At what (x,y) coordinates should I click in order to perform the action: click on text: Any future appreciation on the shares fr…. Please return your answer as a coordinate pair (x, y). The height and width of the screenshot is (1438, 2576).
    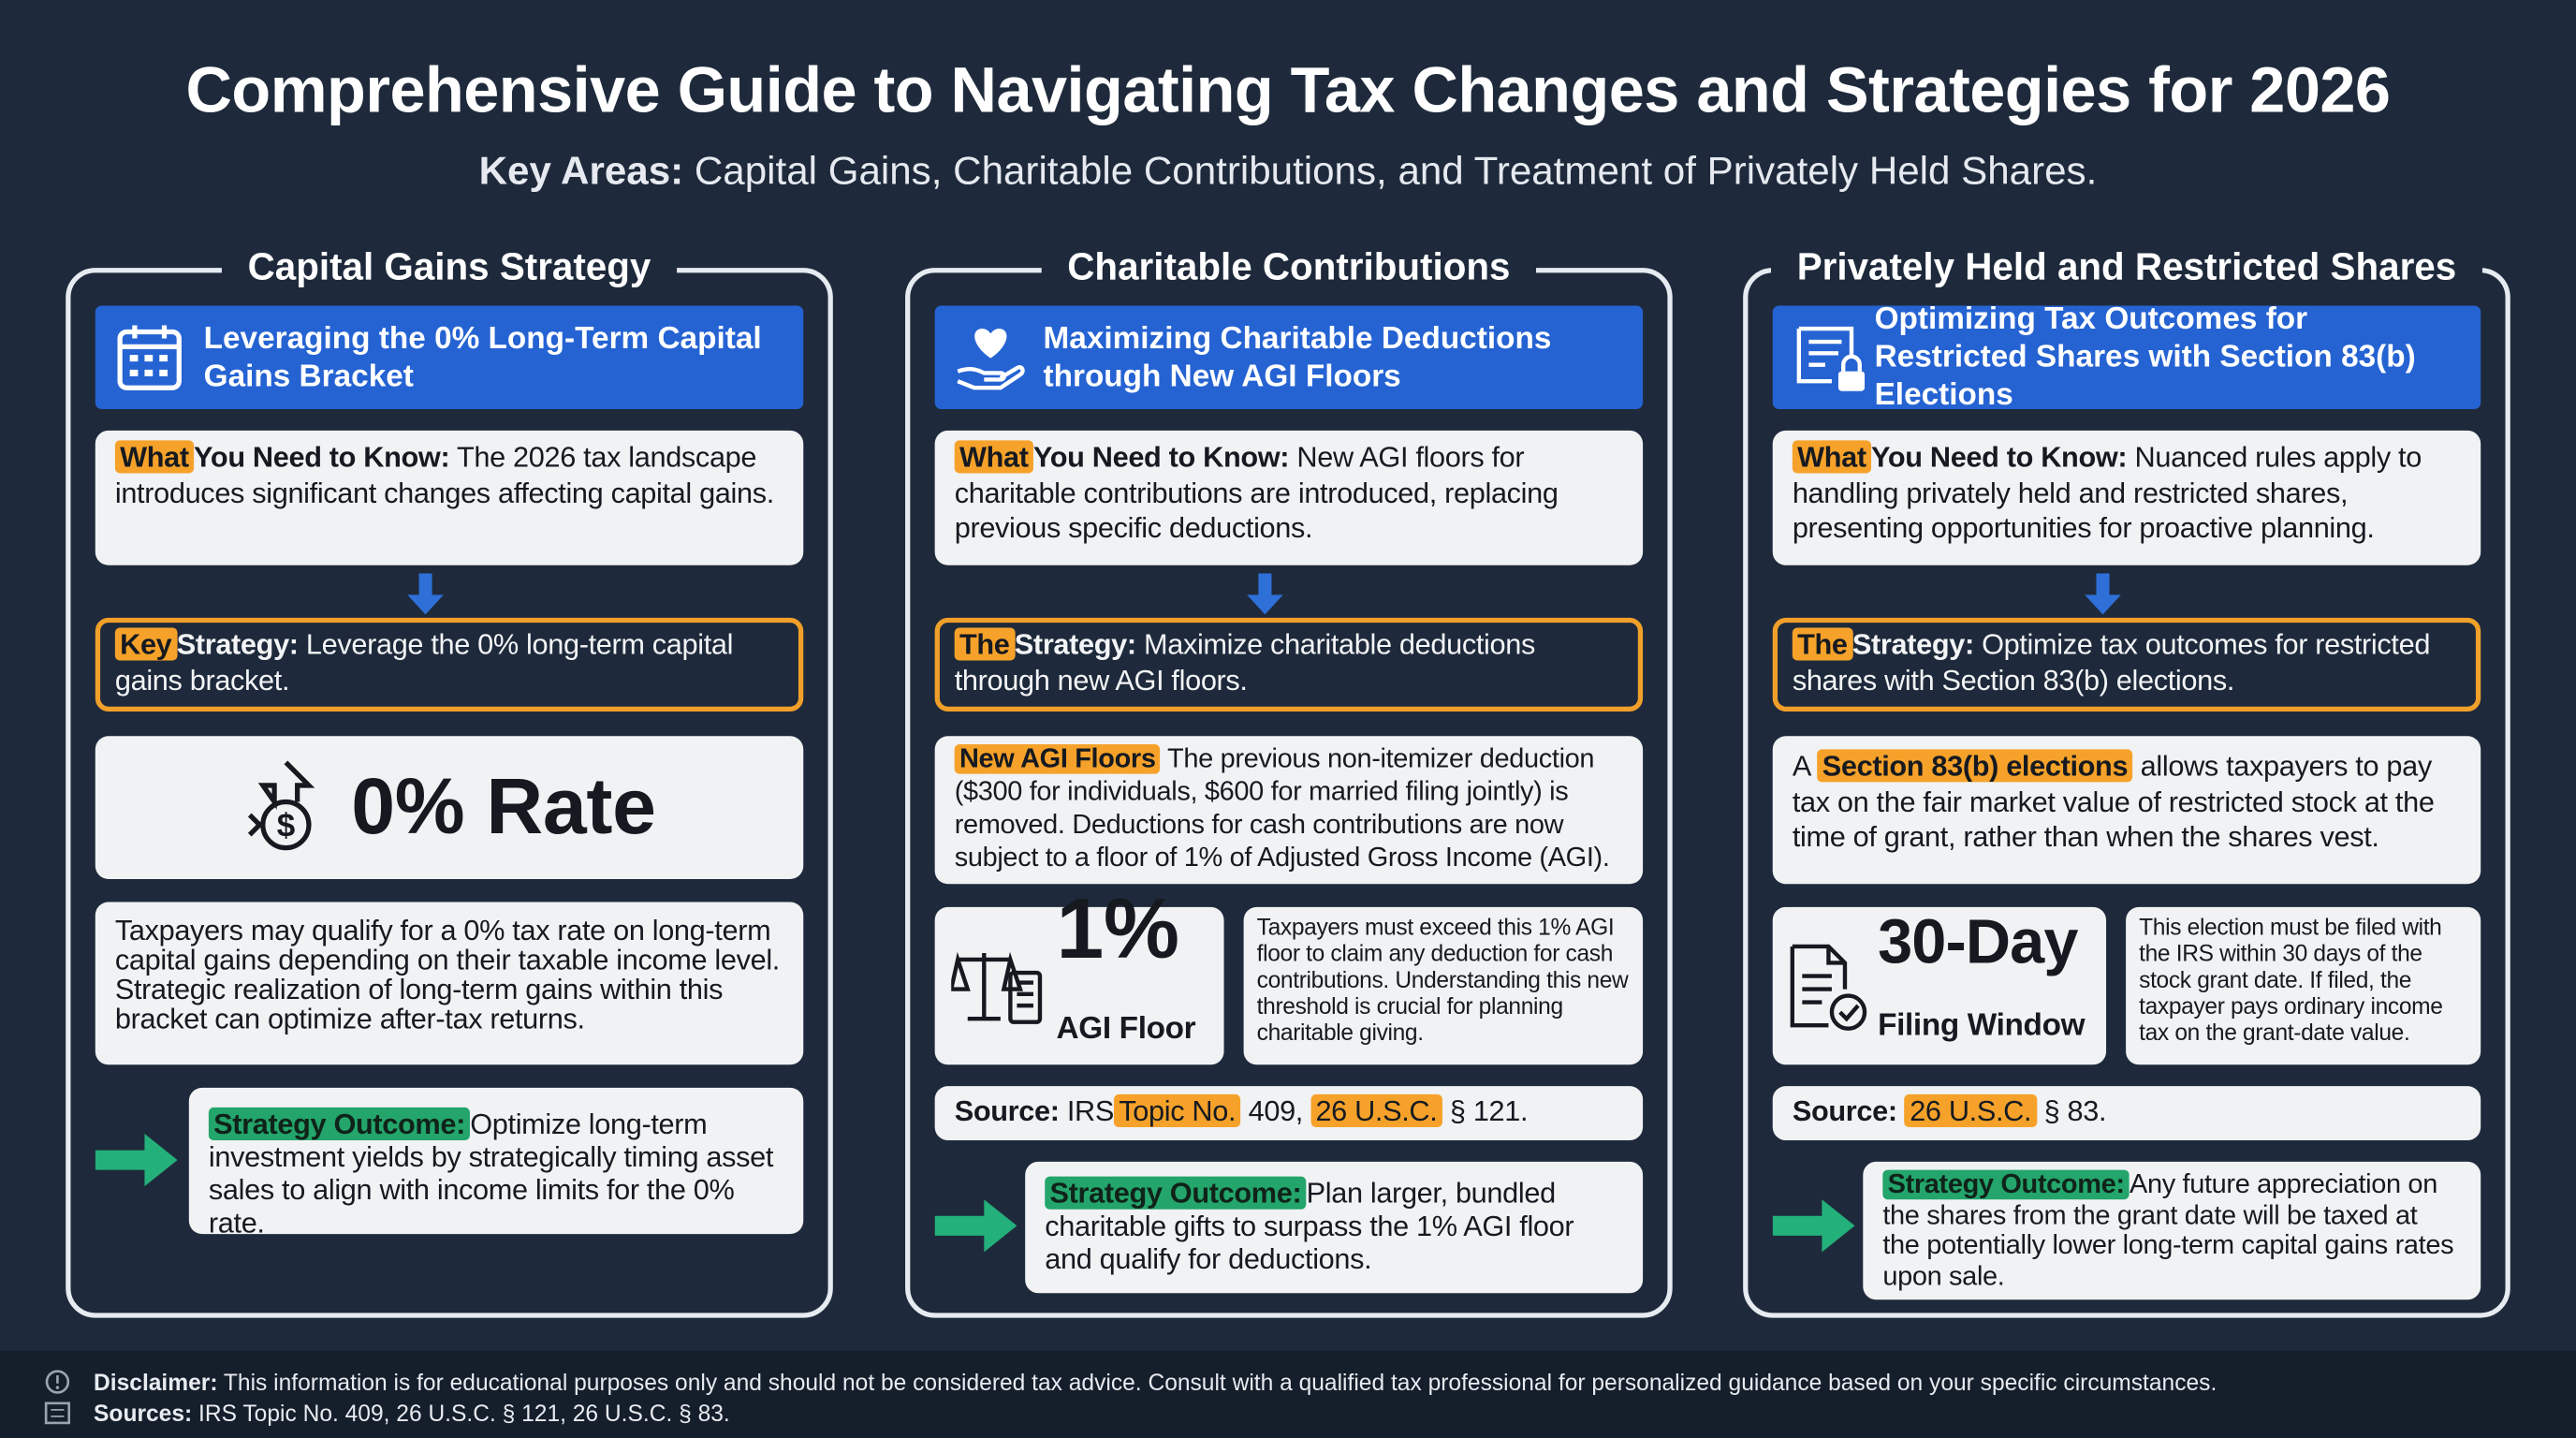
    Looking at the image, I should click on (2168, 1230).